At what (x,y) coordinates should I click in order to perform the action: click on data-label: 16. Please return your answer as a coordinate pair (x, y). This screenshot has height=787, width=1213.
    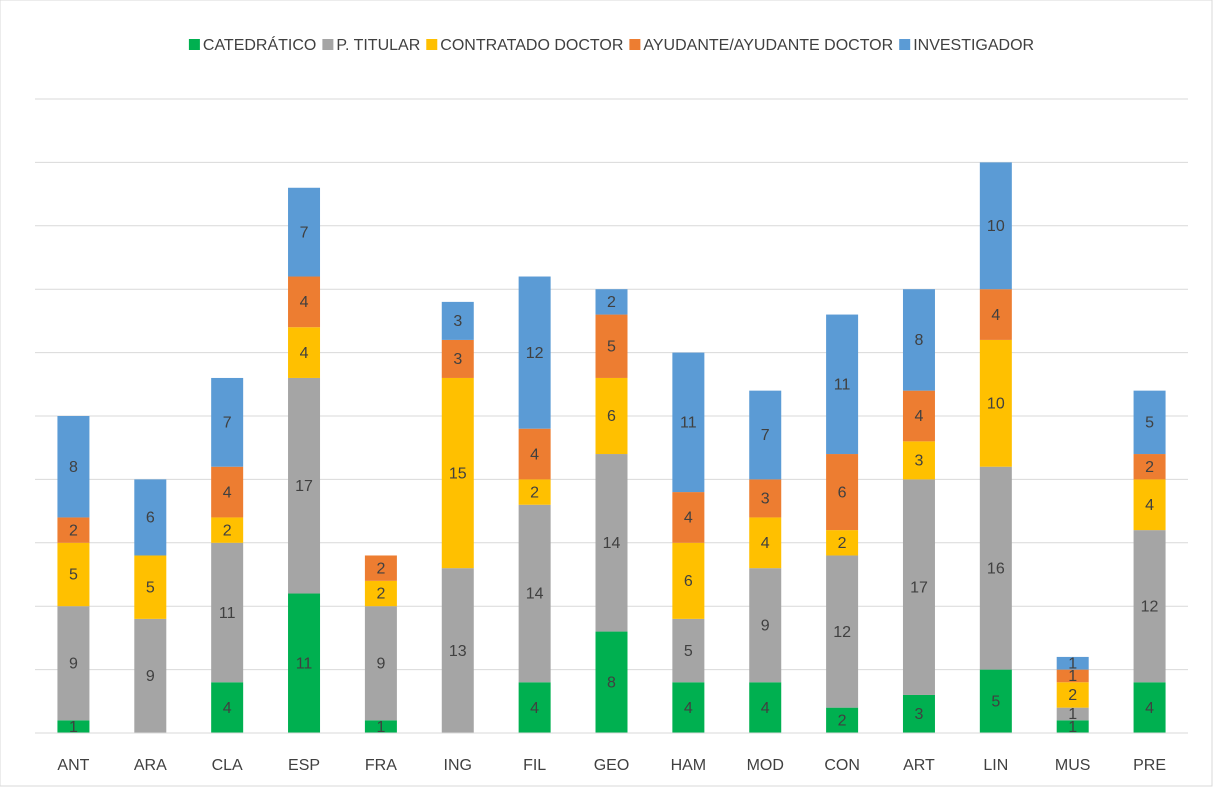
    Looking at the image, I should click on (996, 568).